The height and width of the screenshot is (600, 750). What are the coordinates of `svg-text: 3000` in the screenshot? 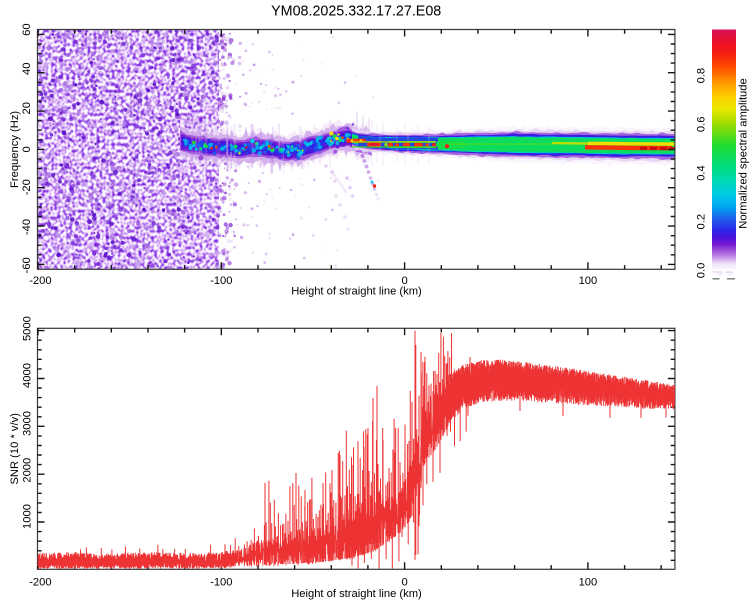 It's located at (28, 423).